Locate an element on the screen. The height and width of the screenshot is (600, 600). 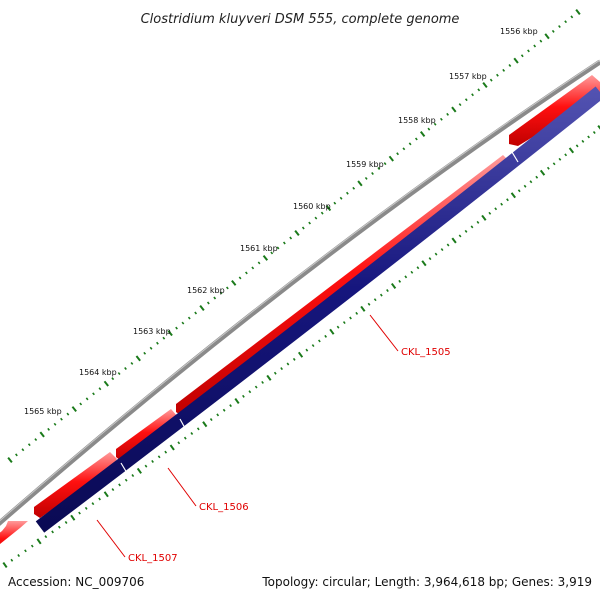
gene-label-ckl-1506: CKL_1506 is located at coordinates (224, 507).